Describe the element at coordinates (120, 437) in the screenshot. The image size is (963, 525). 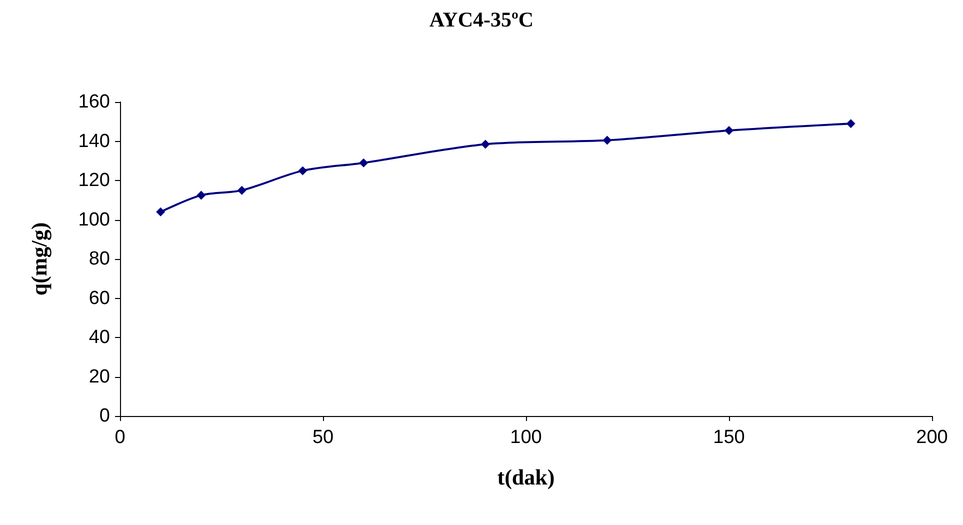
I see `x-tick-label: 0` at that location.